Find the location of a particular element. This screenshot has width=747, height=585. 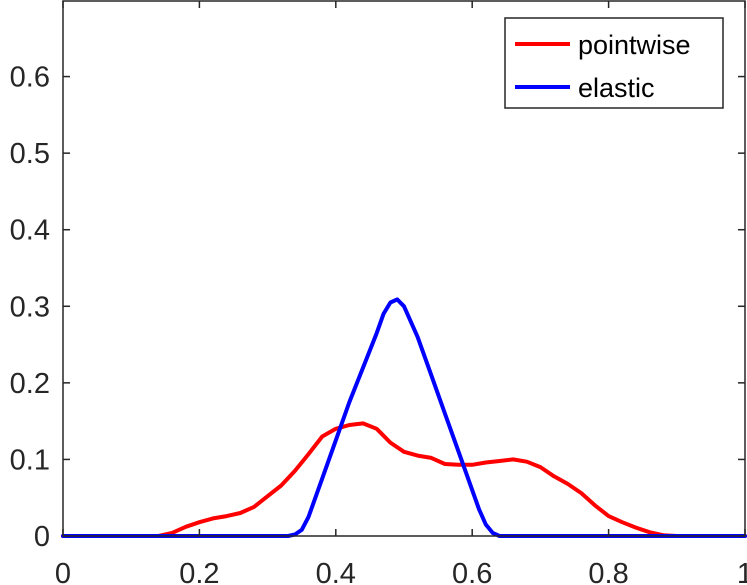

x-tick-label: 0.4 is located at coordinates (336, 571).